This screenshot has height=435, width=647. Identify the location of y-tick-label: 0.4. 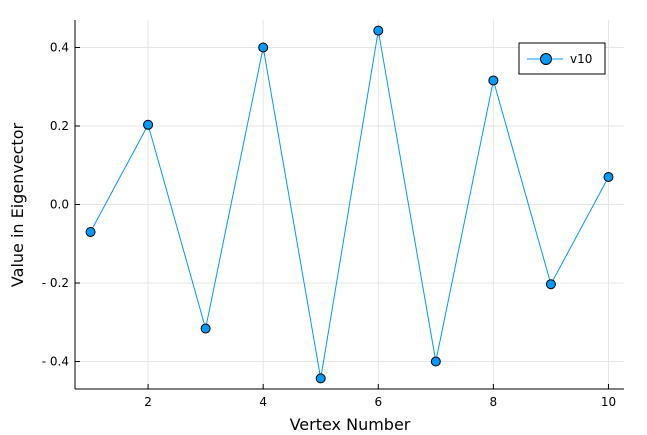
(59, 47).